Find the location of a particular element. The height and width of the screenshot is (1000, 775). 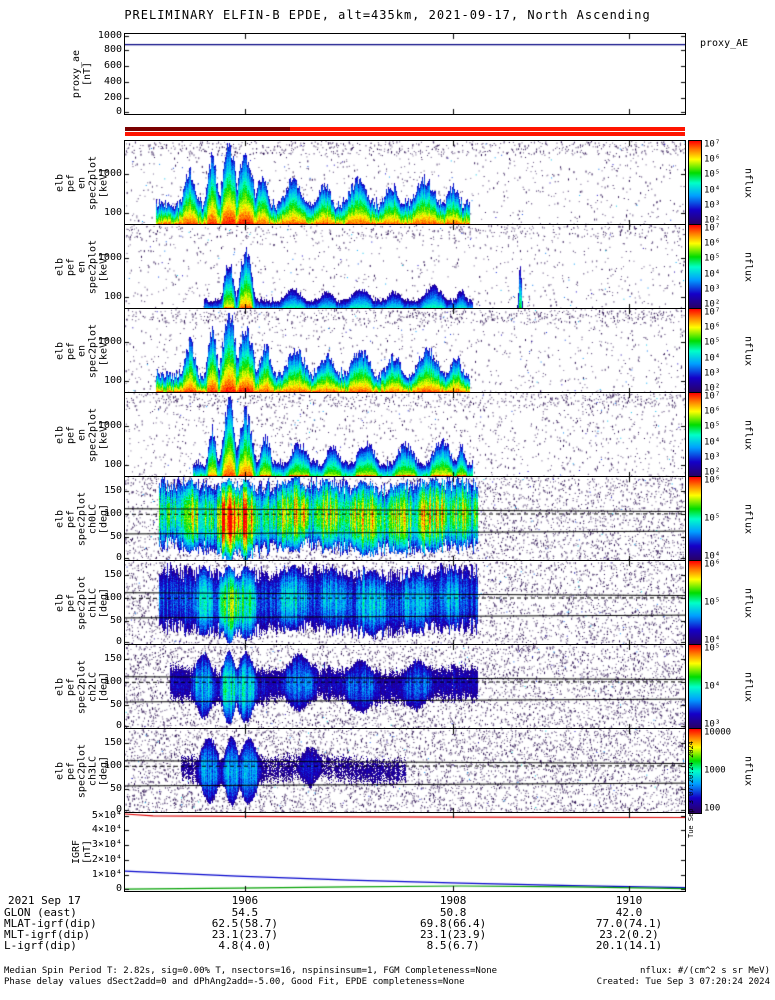

colorbar-tick-label: 1000 is located at coordinates (715, 770).